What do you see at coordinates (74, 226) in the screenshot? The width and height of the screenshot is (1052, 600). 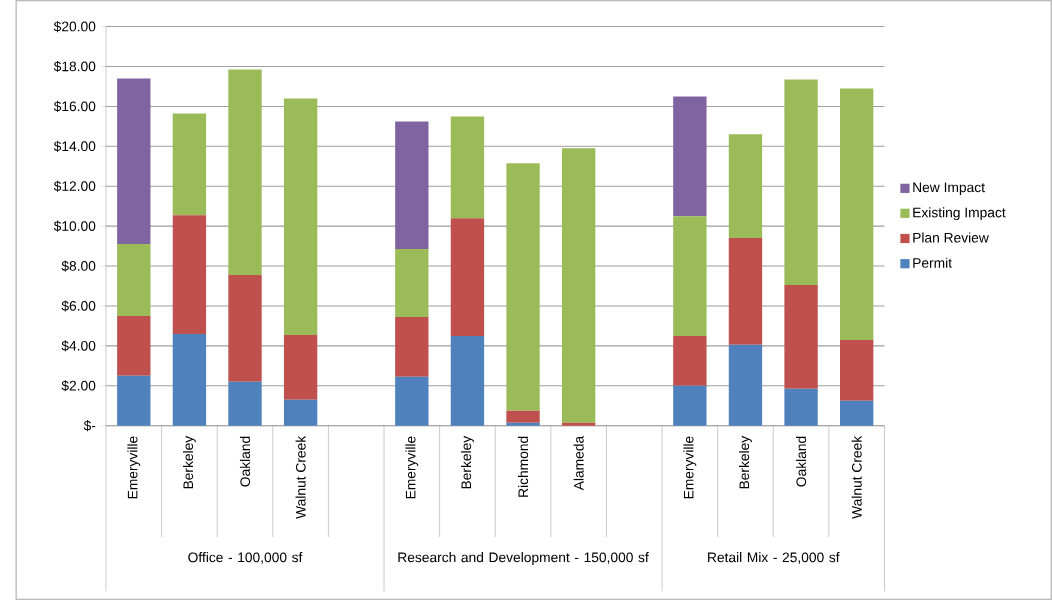 I see `y-tick-label: $10.00` at bounding box center [74, 226].